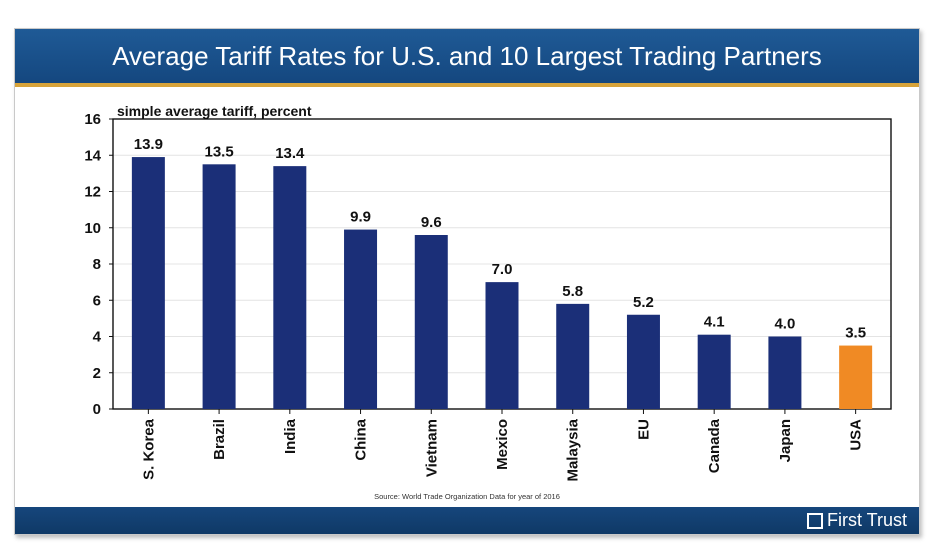 This screenshot has width=945, height=559. What do you see at coordinates (572, 291) in the screenshot?
I see `data-label: 5.8` at bounding box center [572, 291].